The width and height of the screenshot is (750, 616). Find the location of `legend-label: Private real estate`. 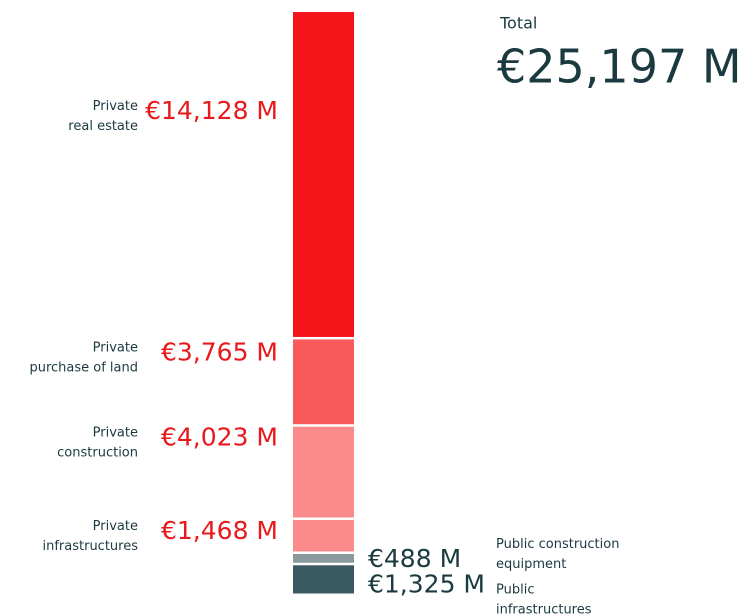

legend-label: Private real estate is located at coordinates (103, 116).